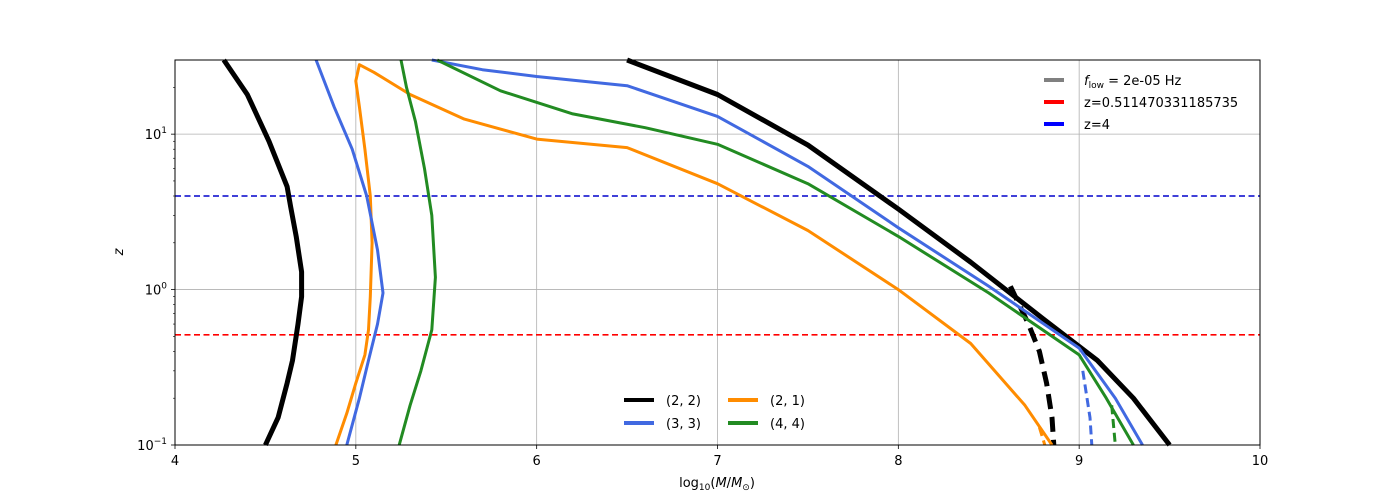 The height and width of the screenshot is (500, 1400). Describe the element at coordinates (263, 252) in the screenshot. I see `series-line--2-2-seg-0` at that location.